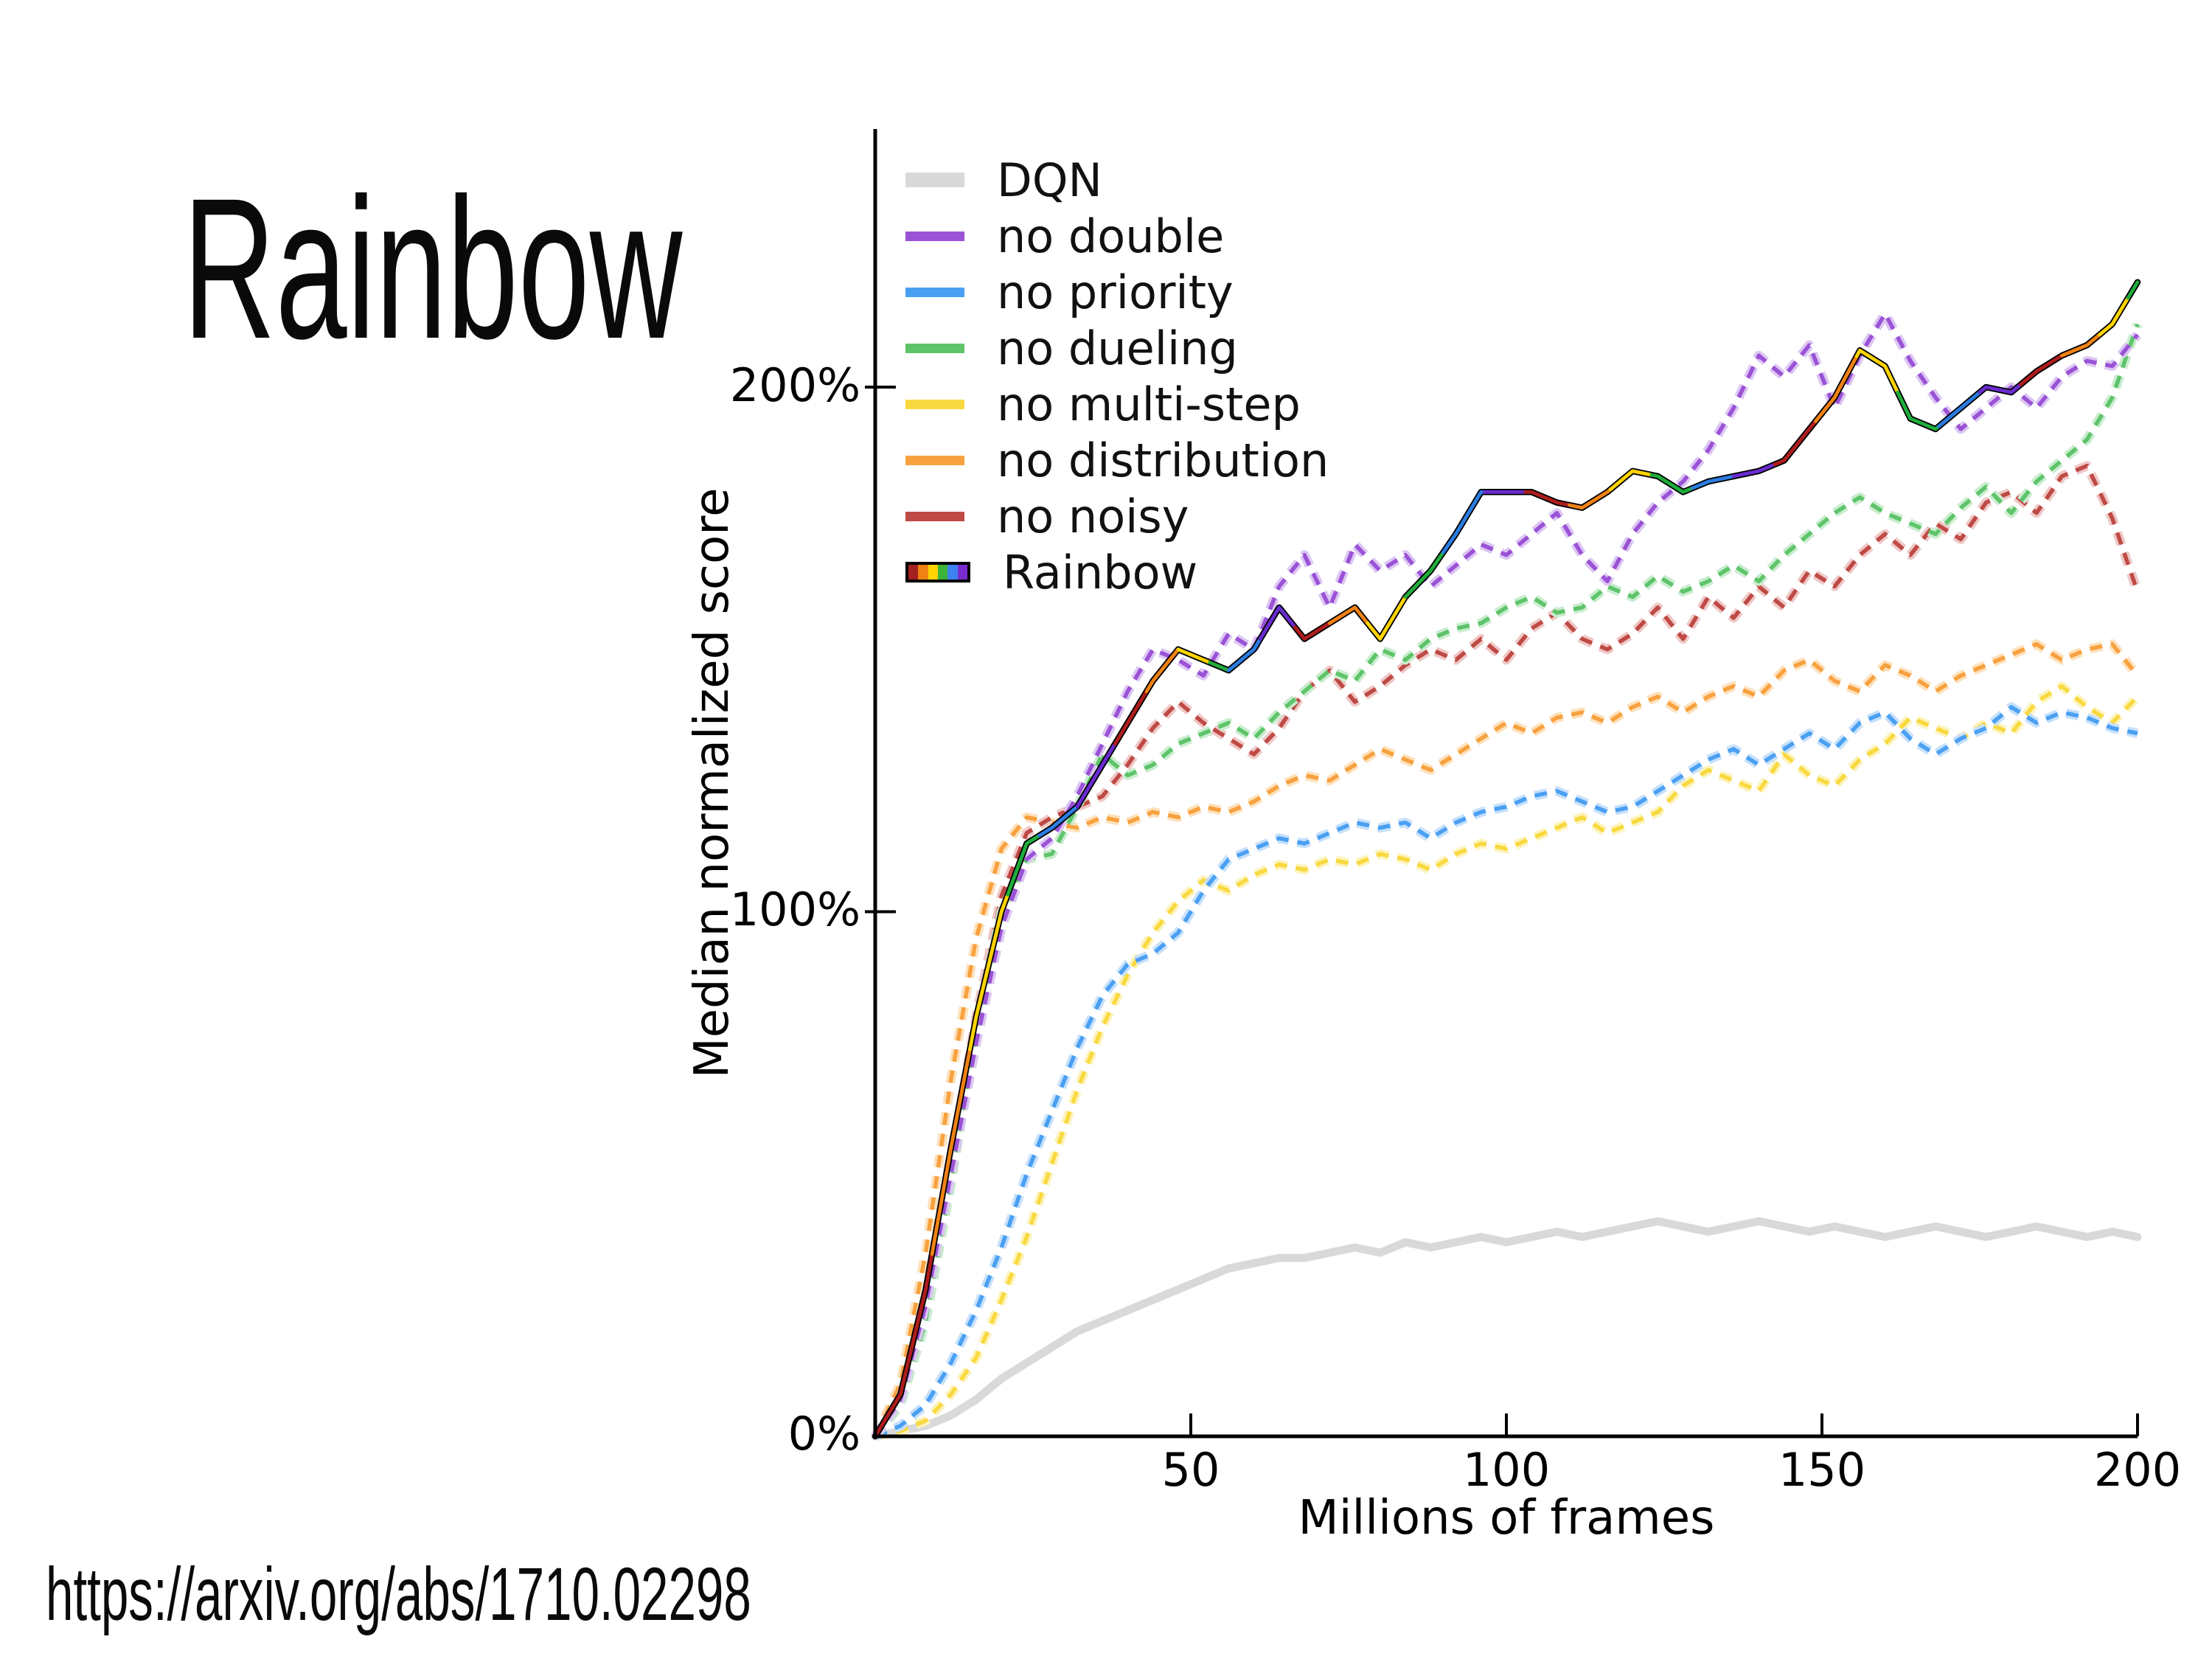  What do you see at coordinates (1049, 180) in the screenshot?
I see `legend-label: DQN` at bounding box center [1049, 180].